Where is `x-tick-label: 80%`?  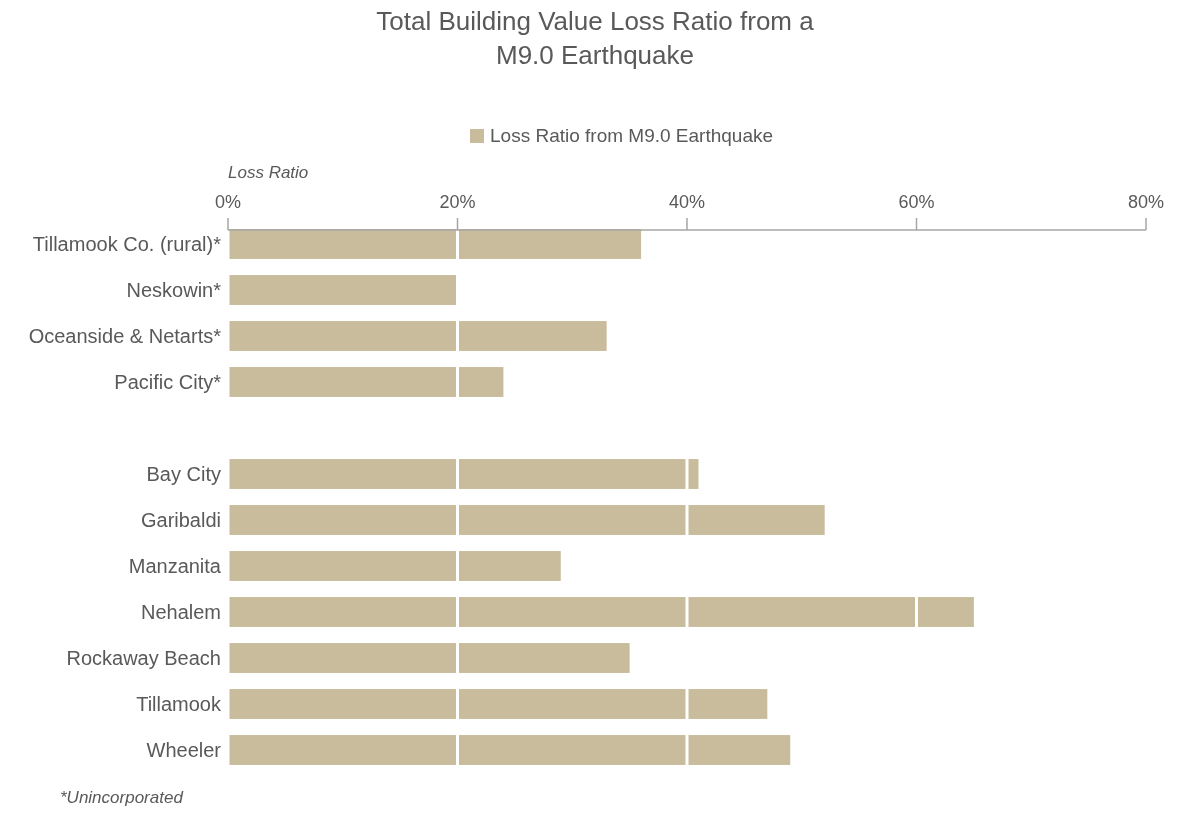
x-tick-label: 80% is located at coordinates (1146, 202).